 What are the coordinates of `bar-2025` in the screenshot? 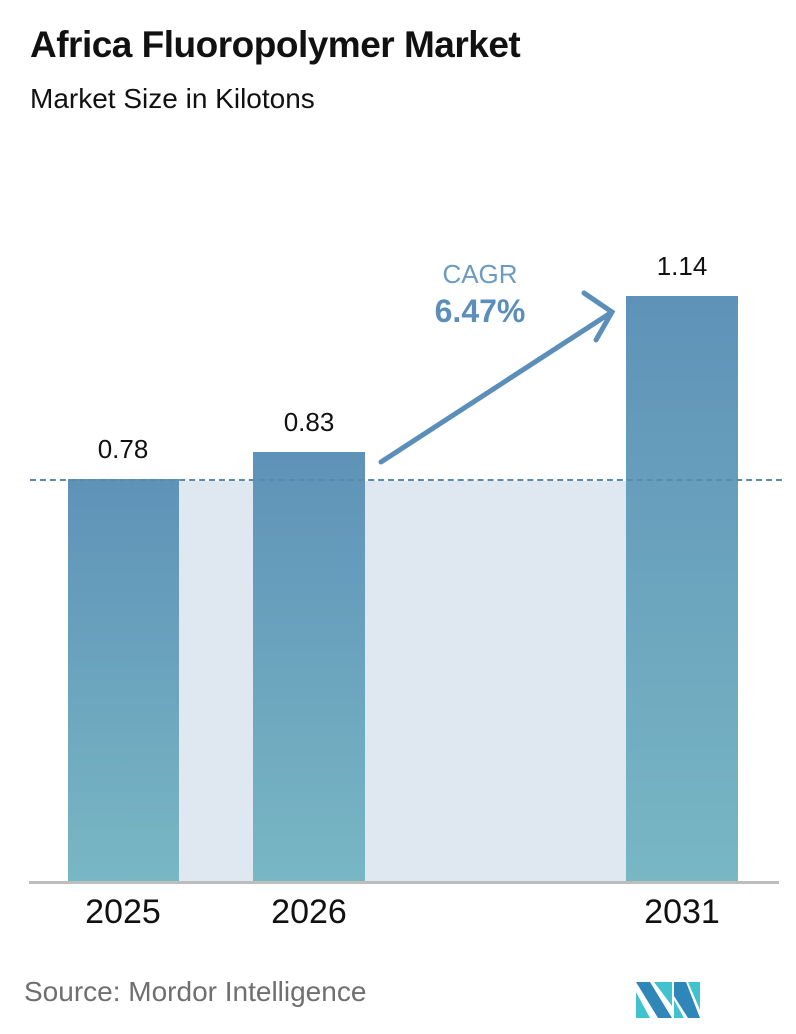 It's located at (123, 680).